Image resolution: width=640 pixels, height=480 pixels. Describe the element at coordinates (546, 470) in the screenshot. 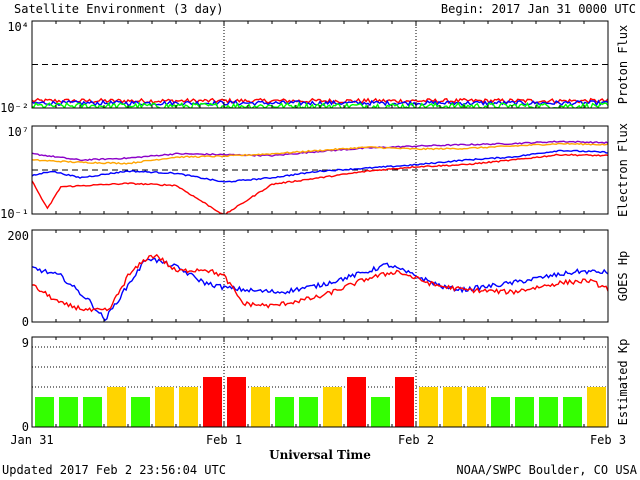

I see `credit-text: NOAA/SWPC Boulder, CO USA` at that location.